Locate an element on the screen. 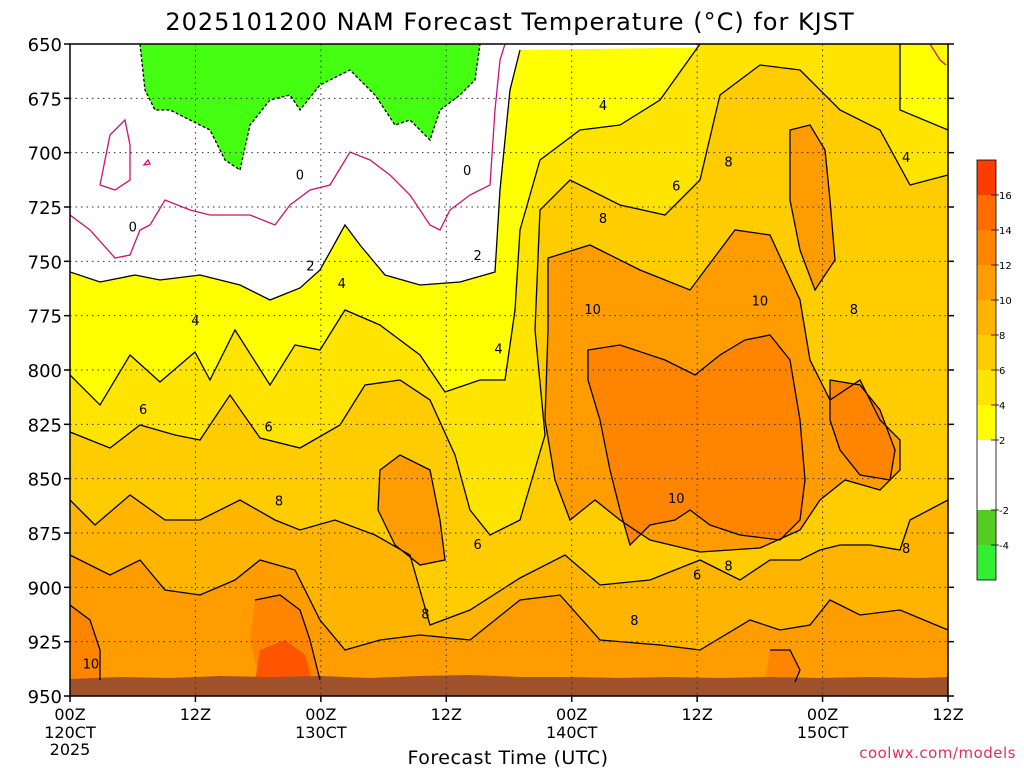  y-tick-label: 875 is located at coordinates (45, 534).